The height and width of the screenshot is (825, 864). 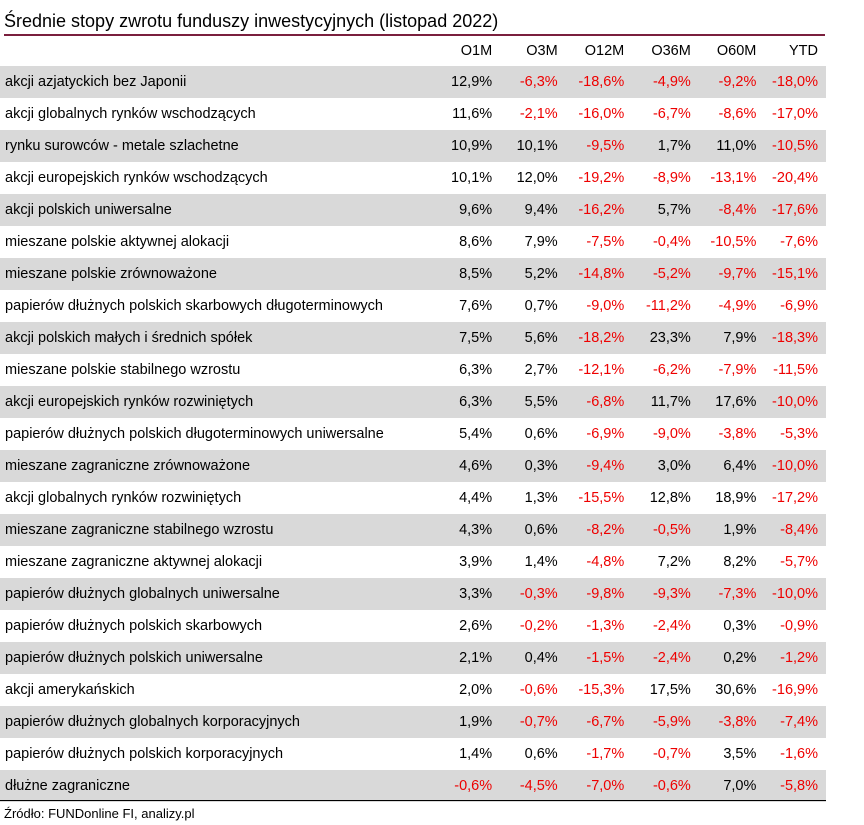 What do you see at coordinates (657, 274) in the screenshot?
I see `cell-o36m: -5,2%` at bounding box center [657, 274].